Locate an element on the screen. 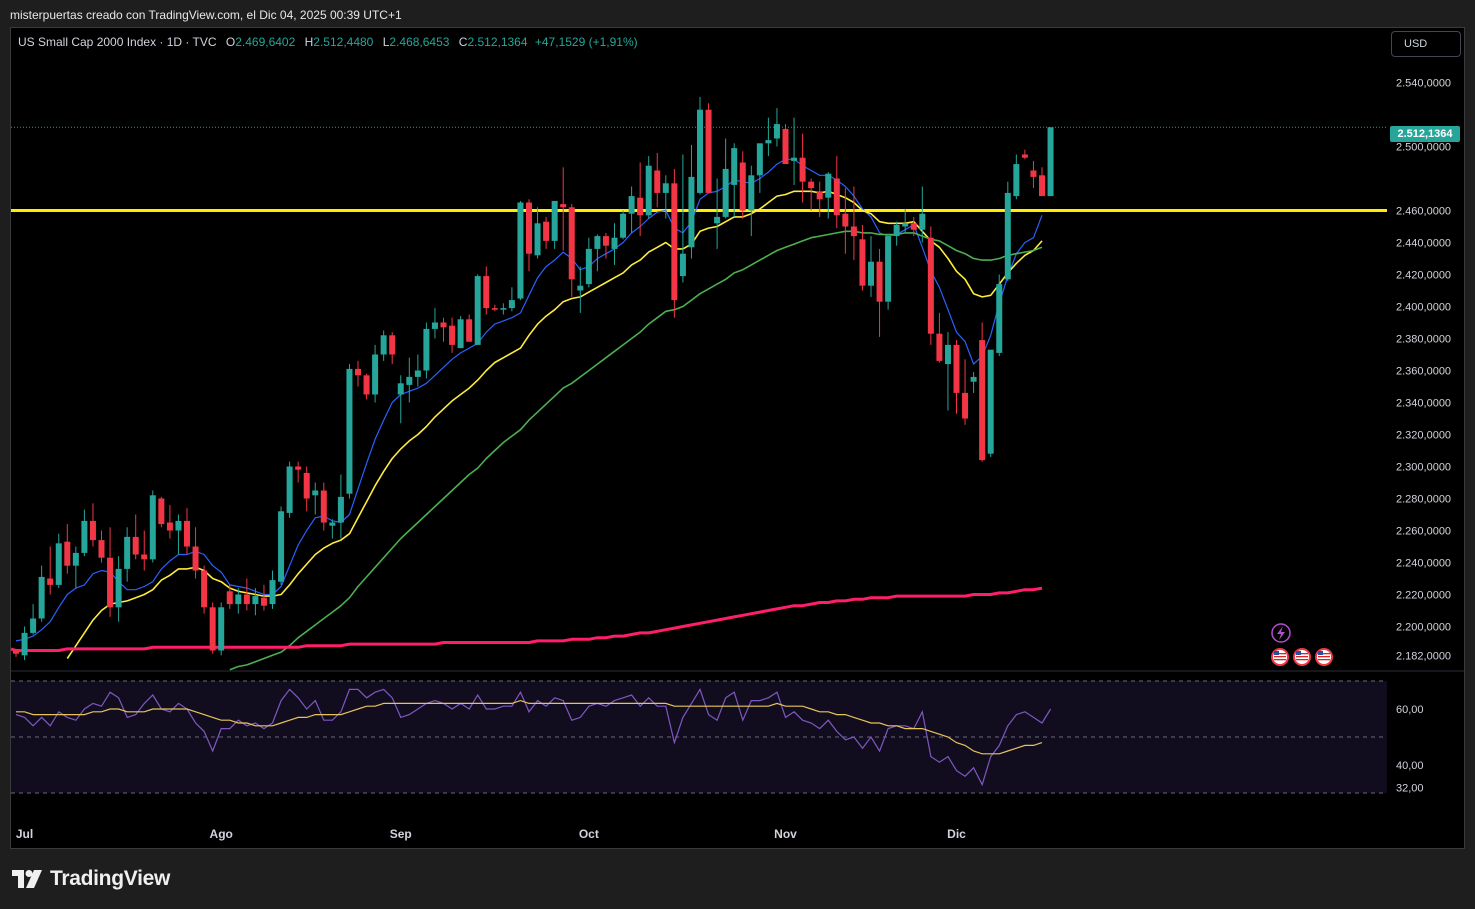 The width and height of the screenshot is (1475, 909). lightning-bolt is located at coordinates (1281, 633).